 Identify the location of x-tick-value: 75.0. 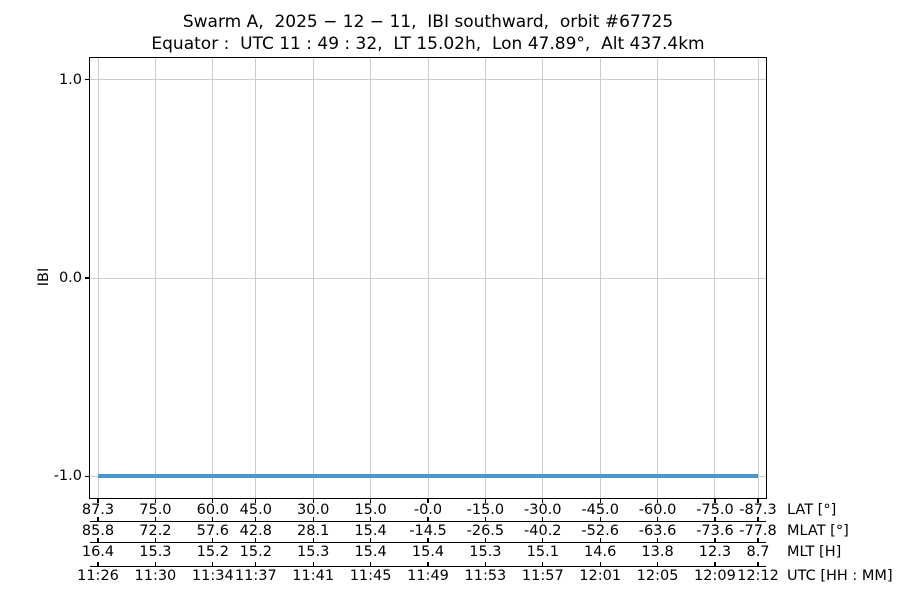
(155, 510).